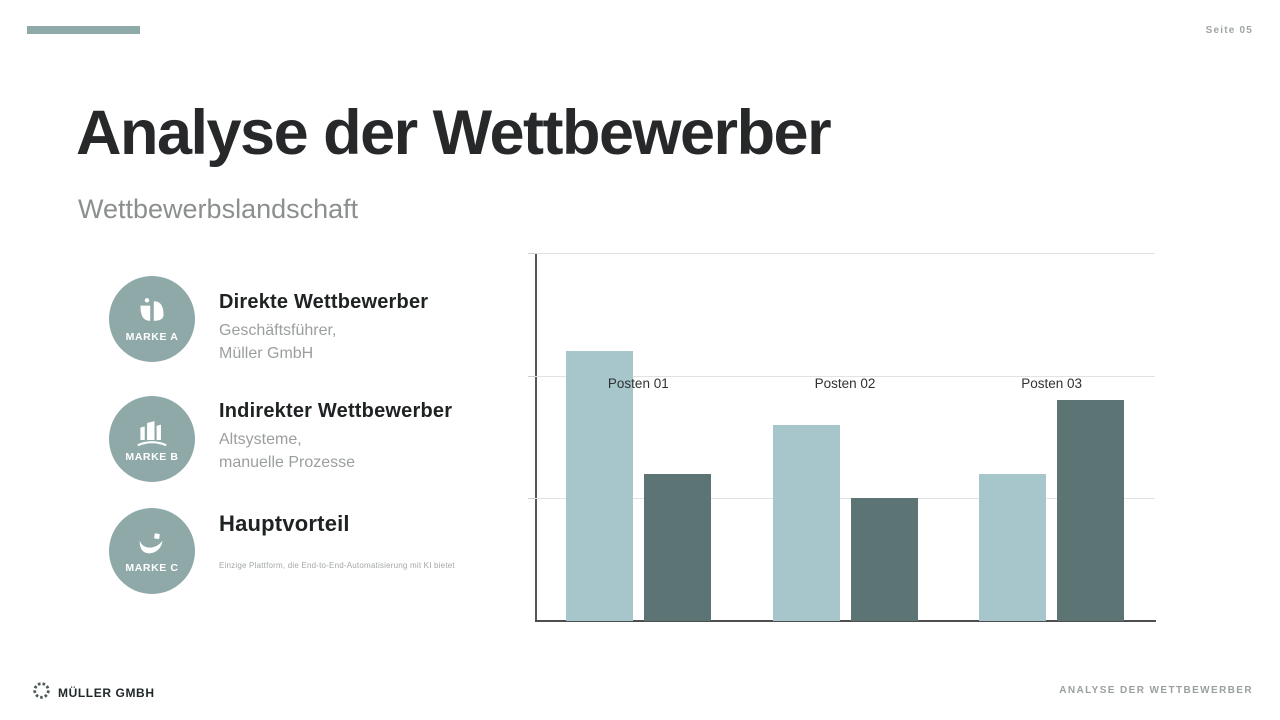 This screenshot has height=720, width=1280. I want to click on chart-x-axis-line, so click(845, 621).